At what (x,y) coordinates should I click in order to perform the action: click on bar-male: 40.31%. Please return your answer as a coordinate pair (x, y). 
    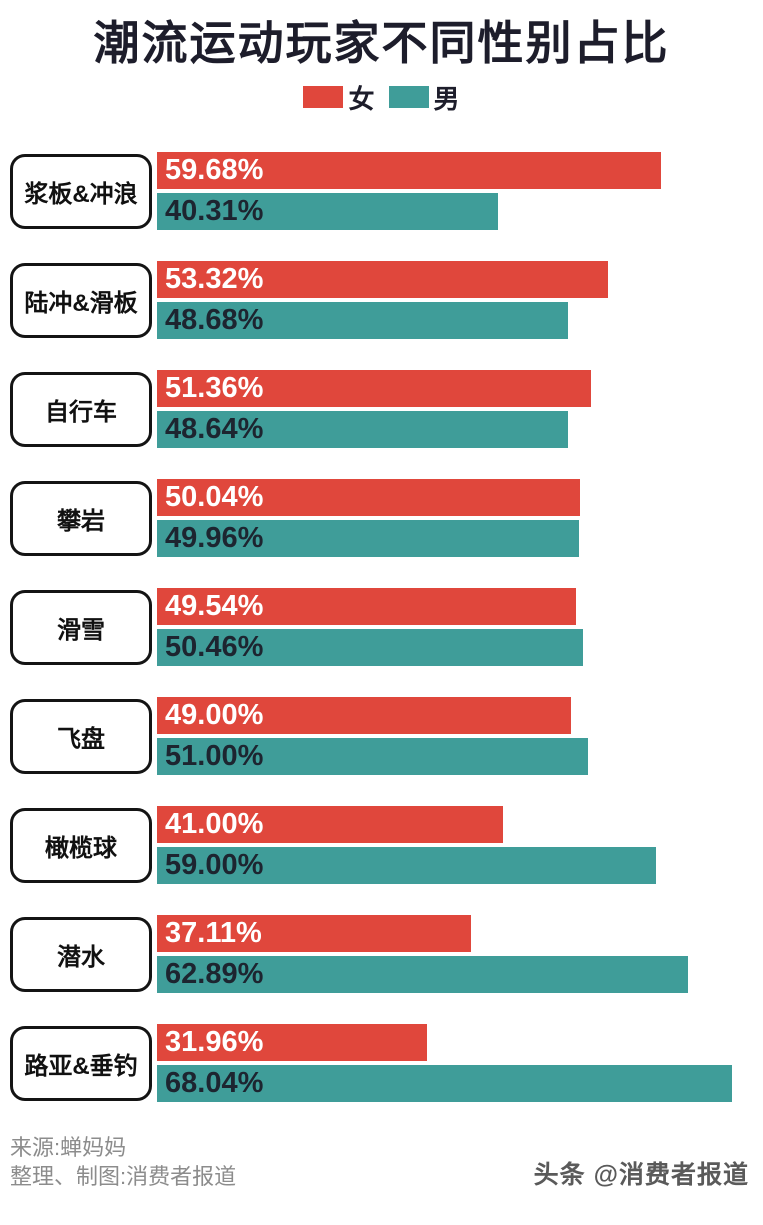
    Looking at the image, I should click on (327, 212).